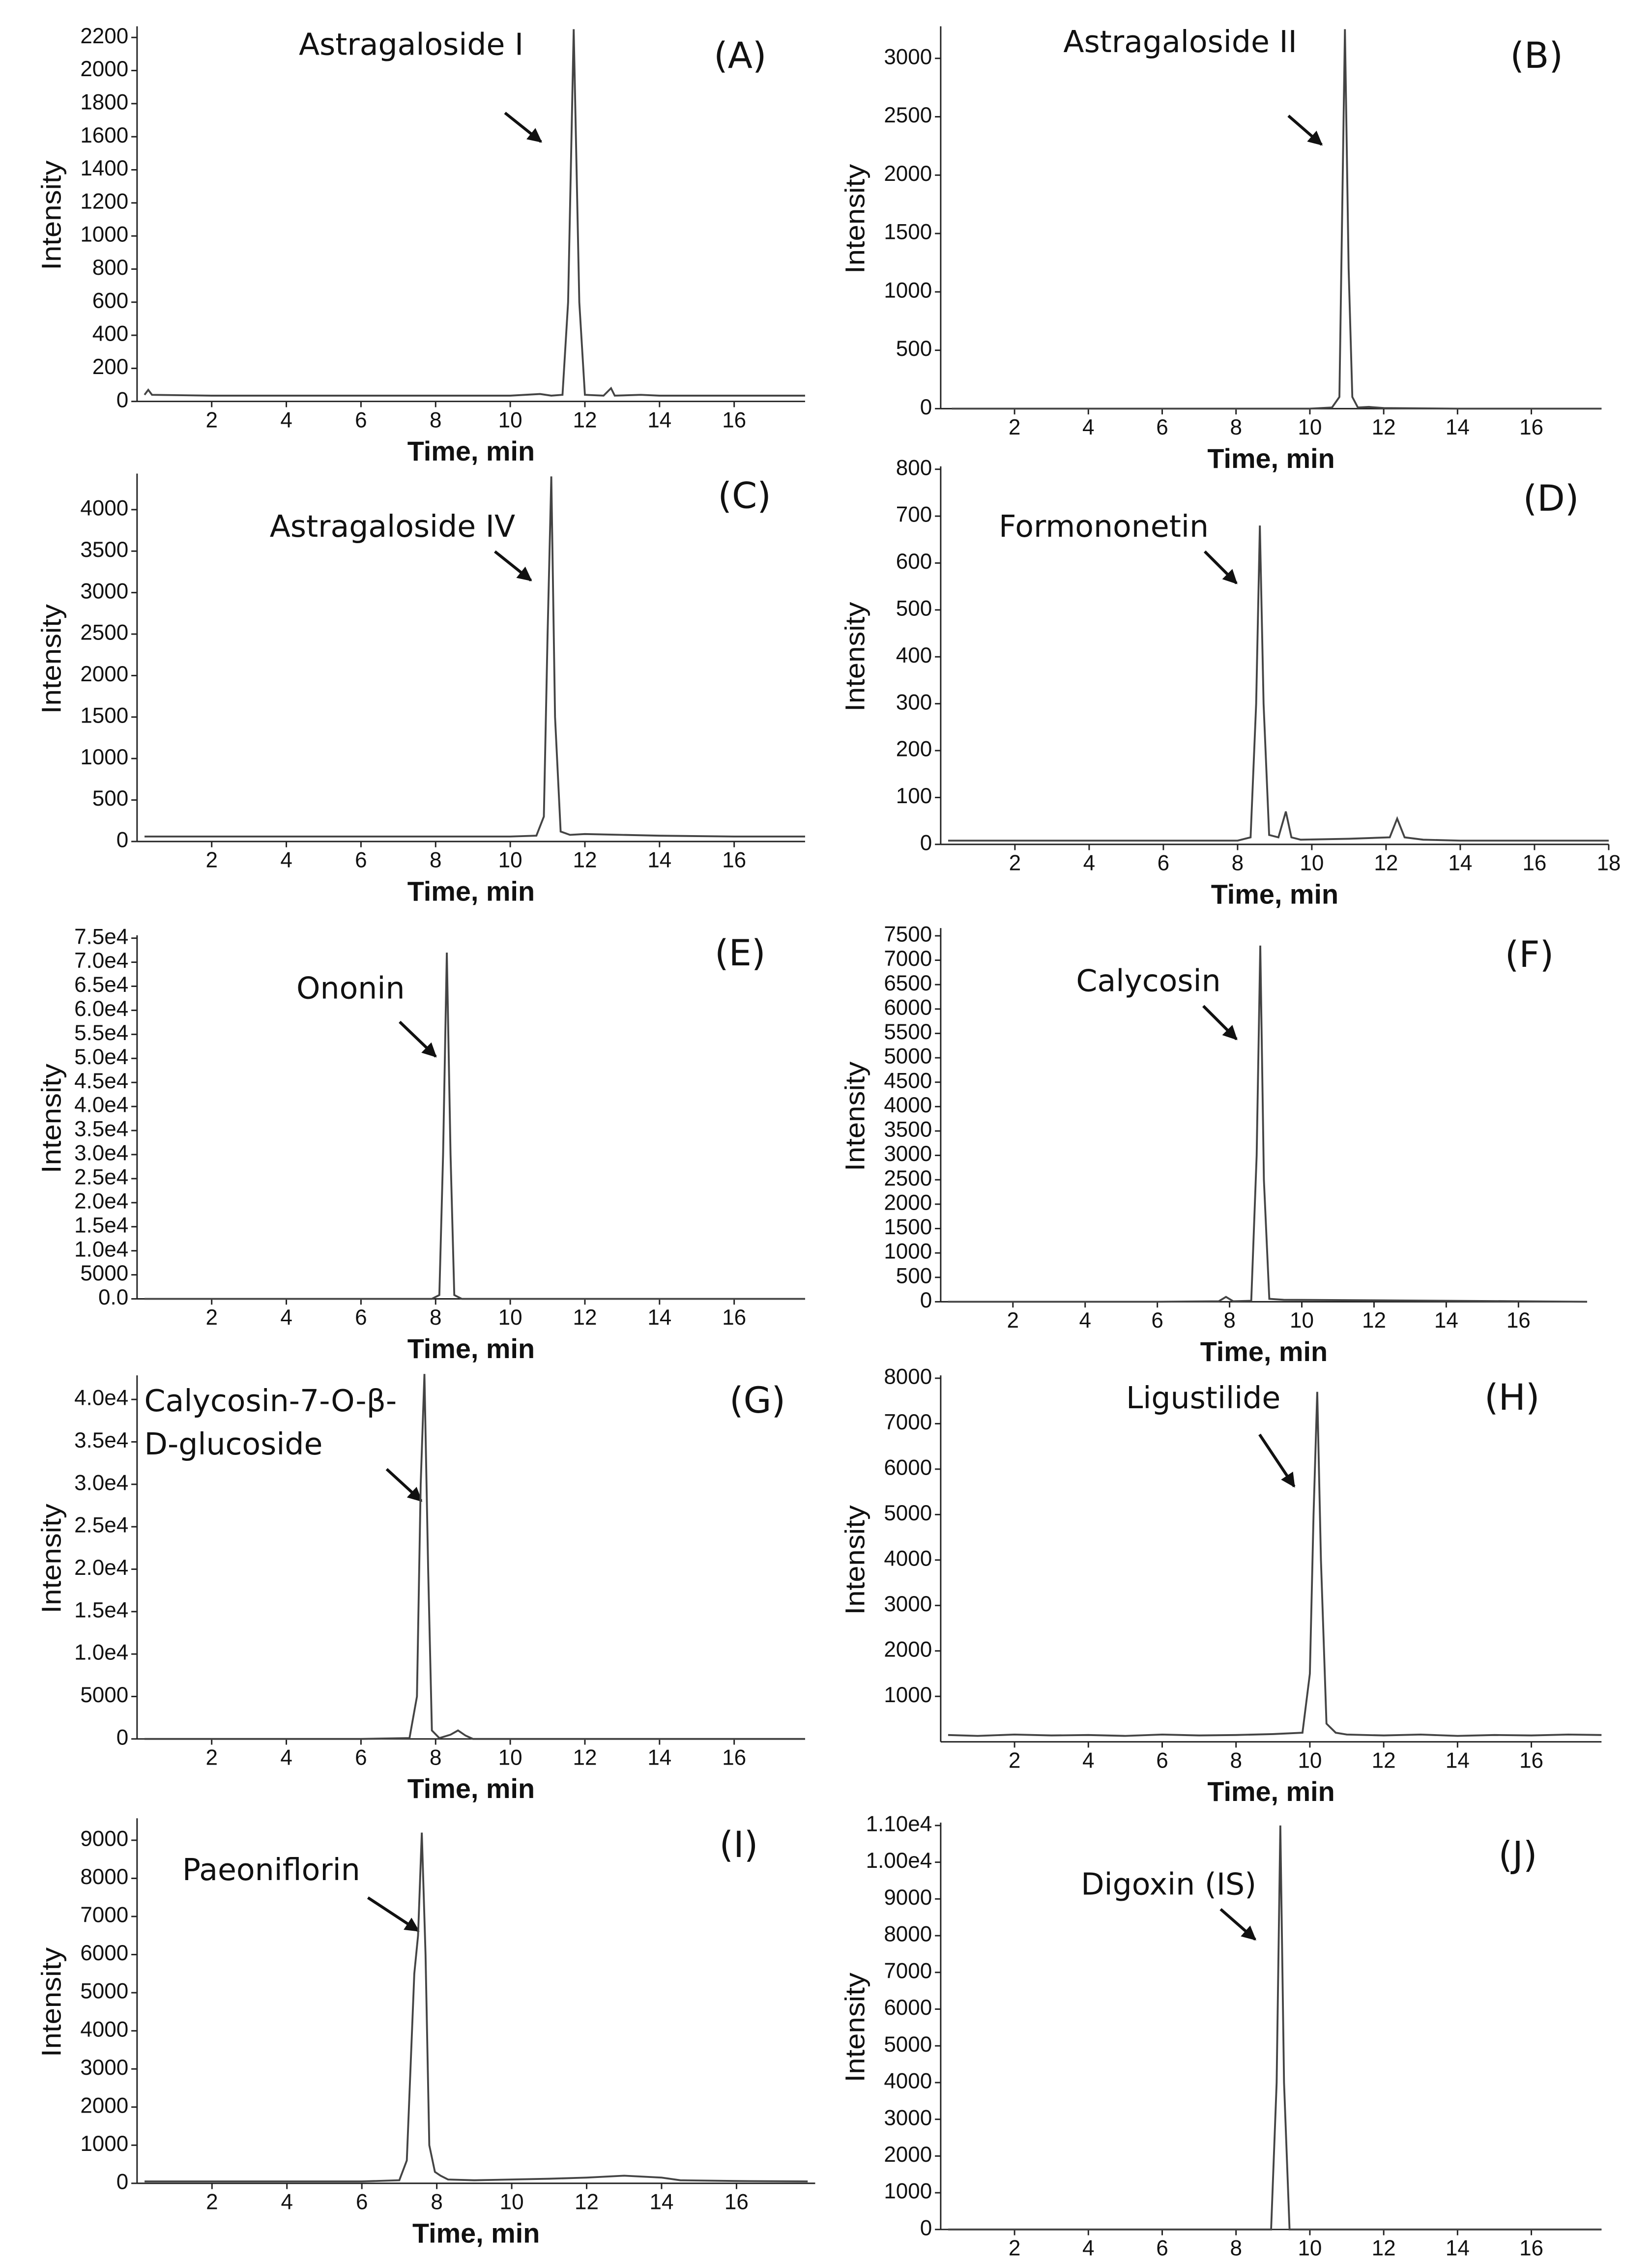  What do you see at coordinates (104, 1695) in the screenshot?
I see `y-tick-label: 5000` at bounding box center [104, 1695].